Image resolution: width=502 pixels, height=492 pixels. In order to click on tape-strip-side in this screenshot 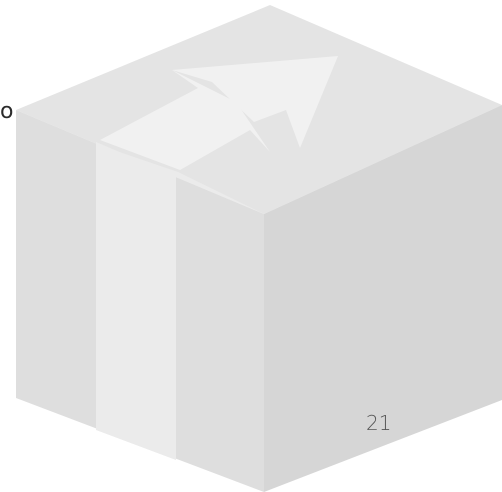, I will do `click(136, 301)`.